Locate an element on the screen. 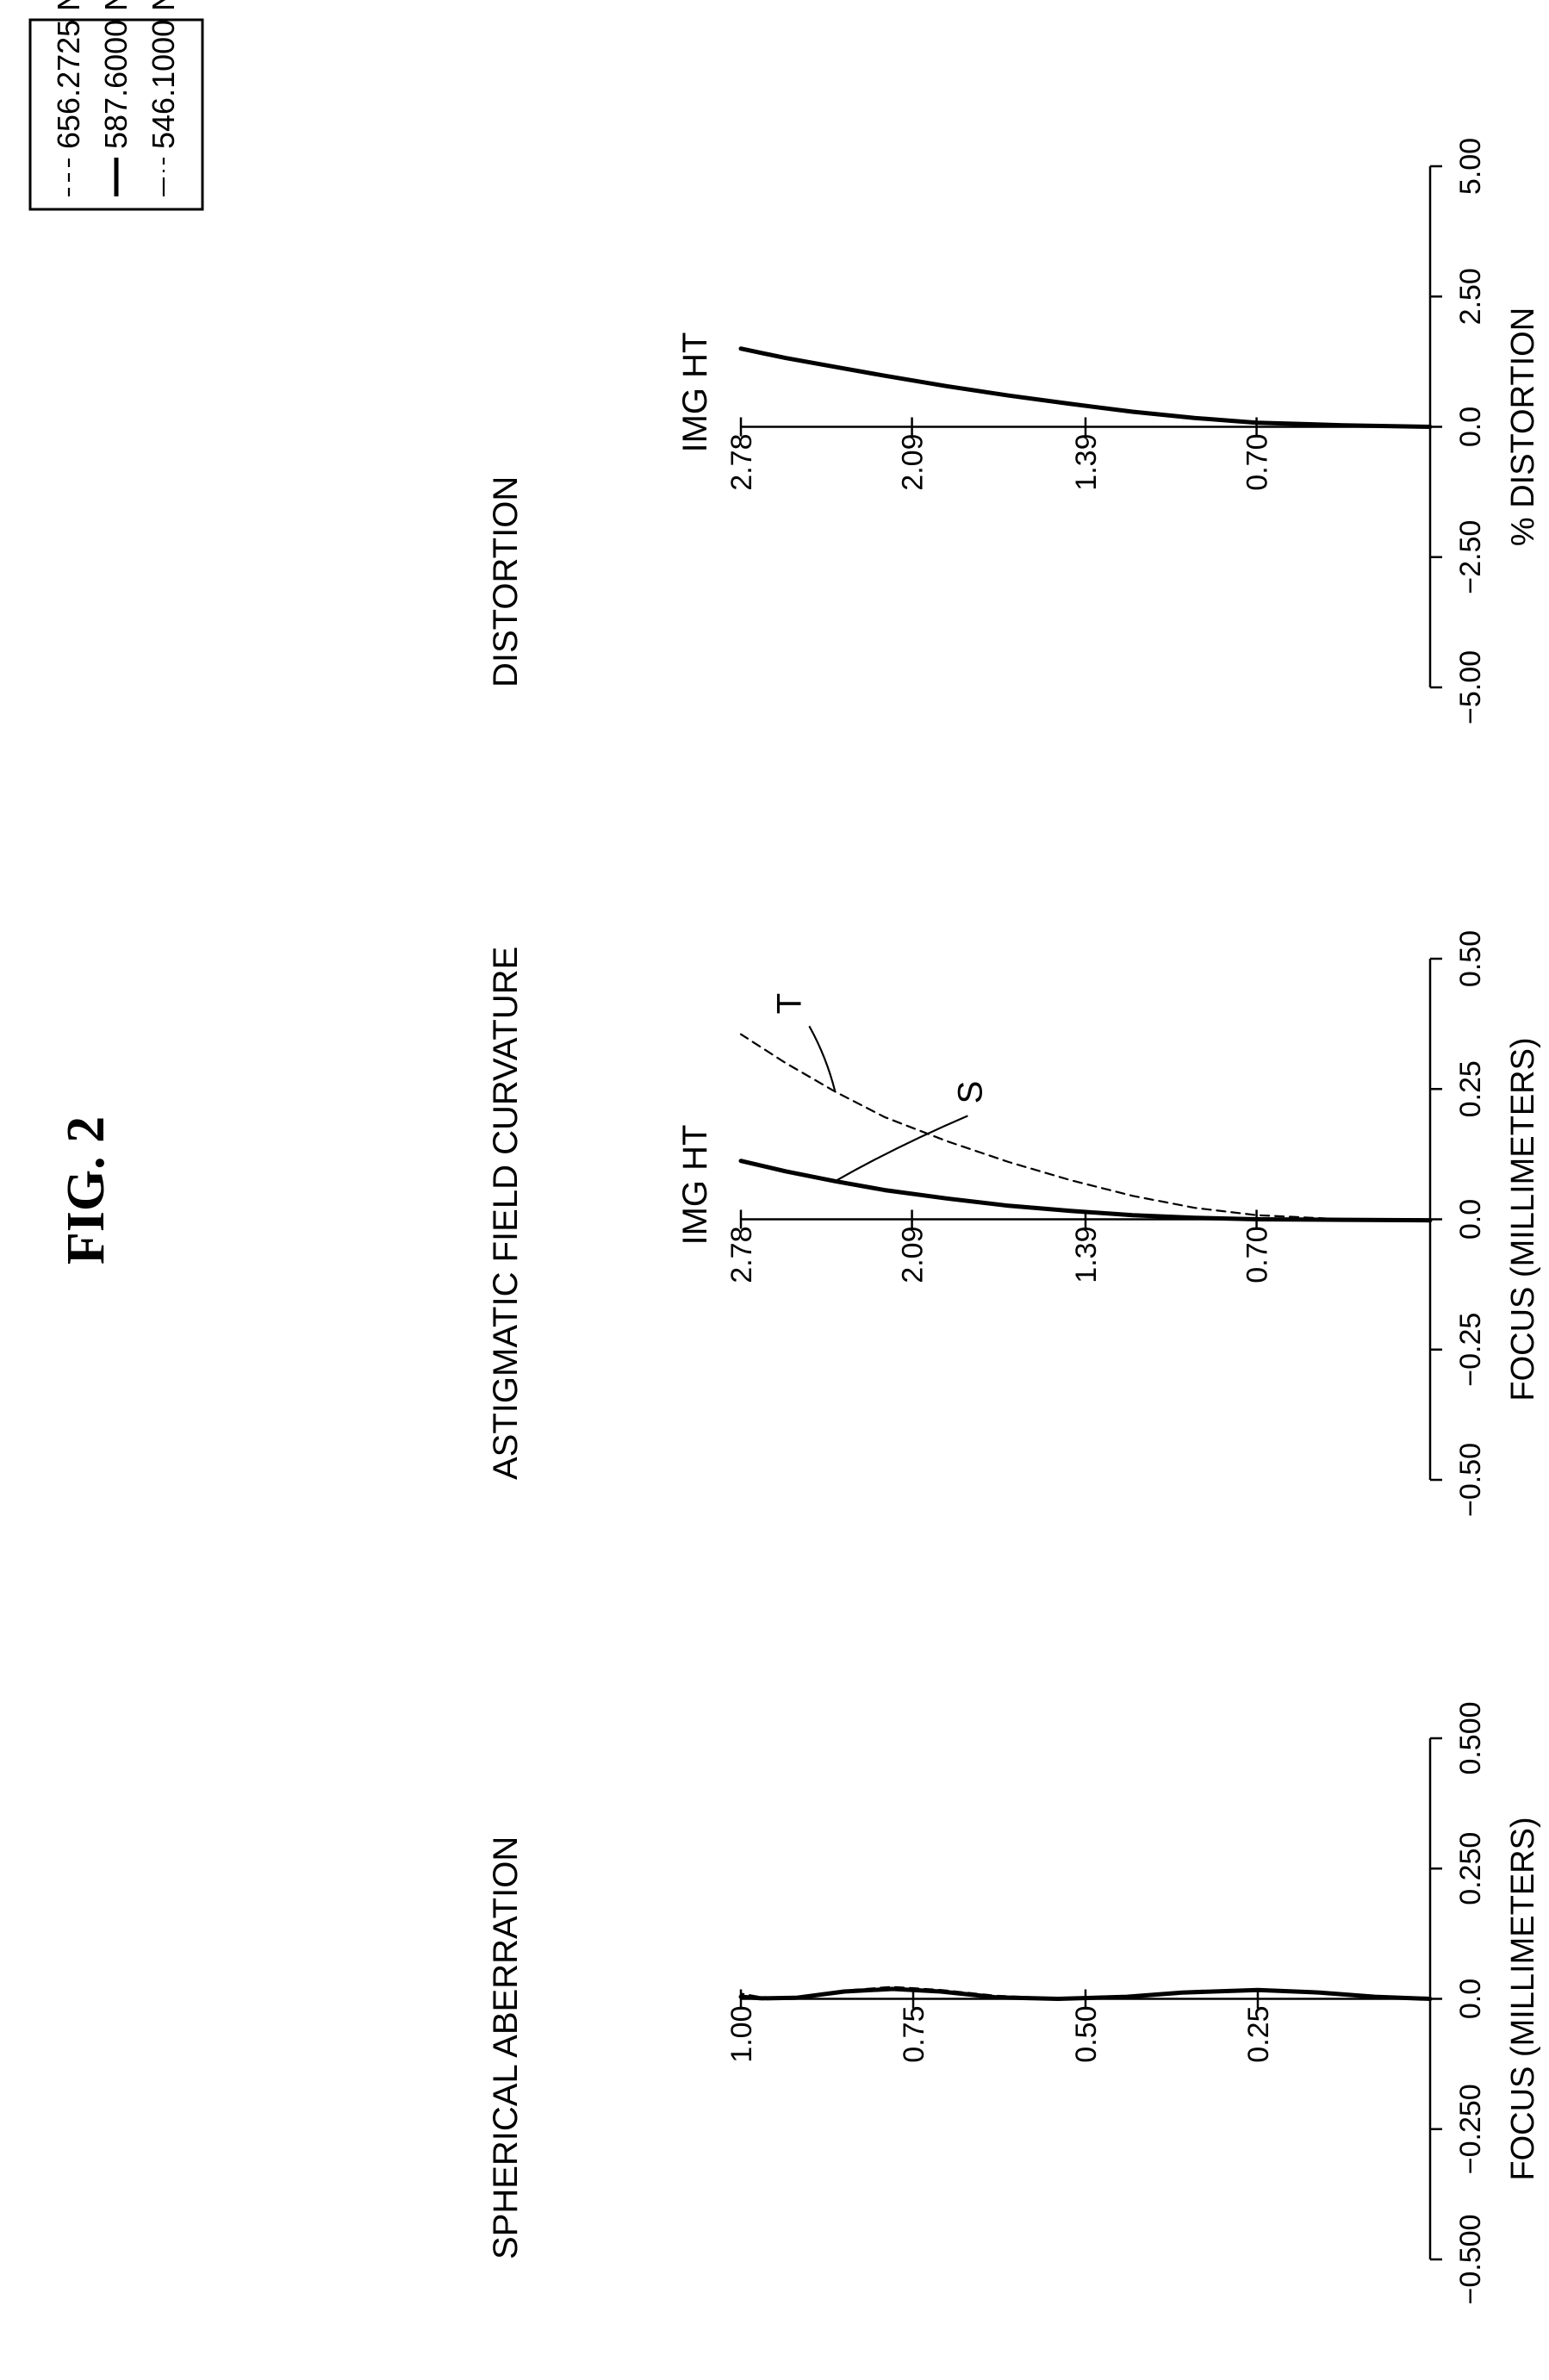 The height and width of the screenshot is (2380, 1549). x-tick-label: −0.500 is located at coordinates (1470, 2260).